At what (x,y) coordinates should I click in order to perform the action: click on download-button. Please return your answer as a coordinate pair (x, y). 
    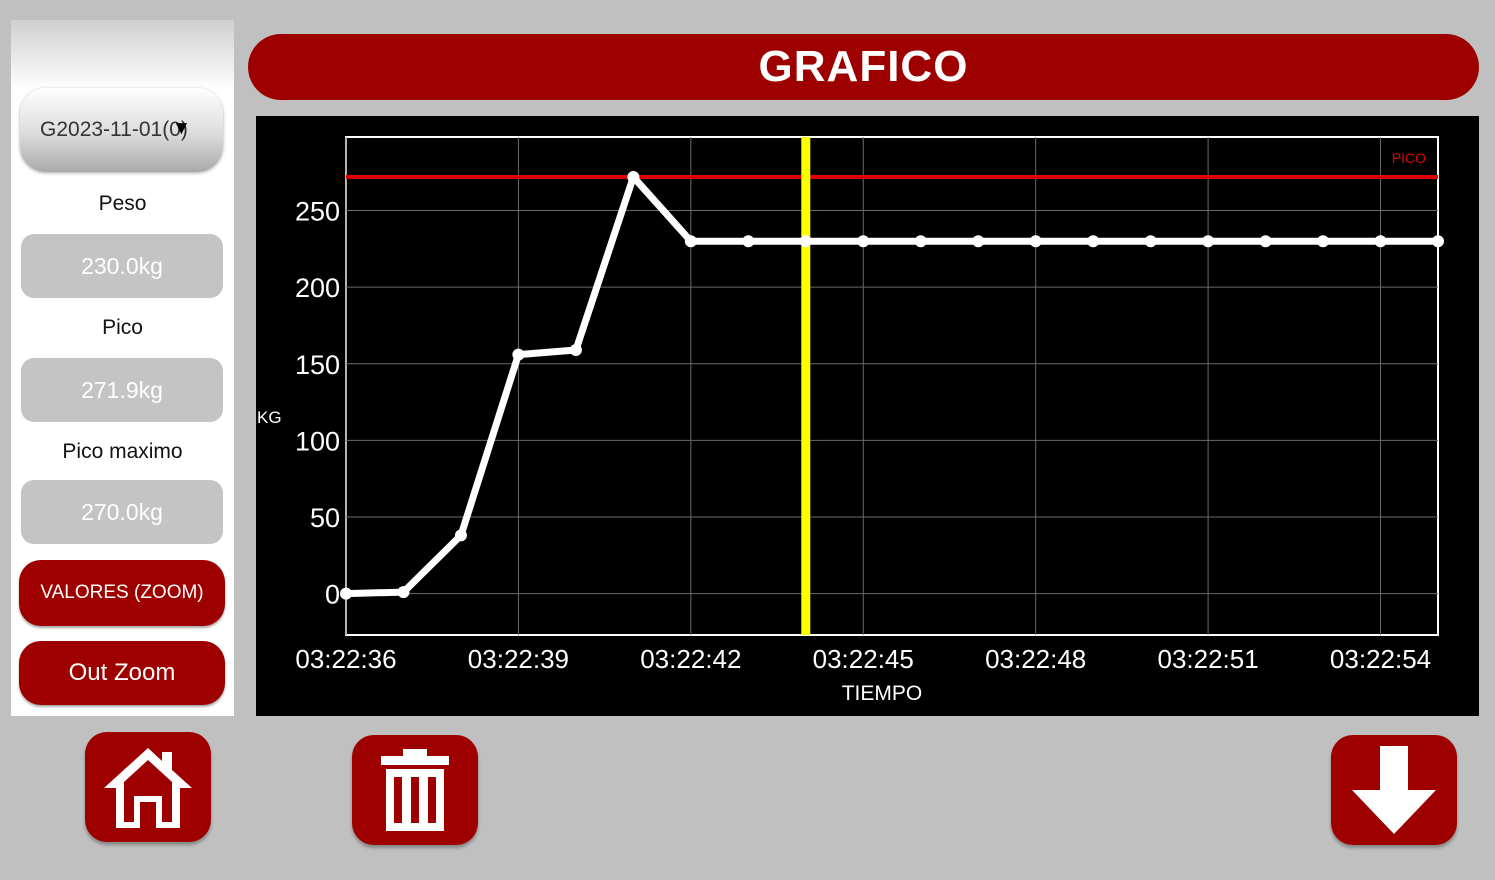
    Looking at the image, I should click on (1394, 790).